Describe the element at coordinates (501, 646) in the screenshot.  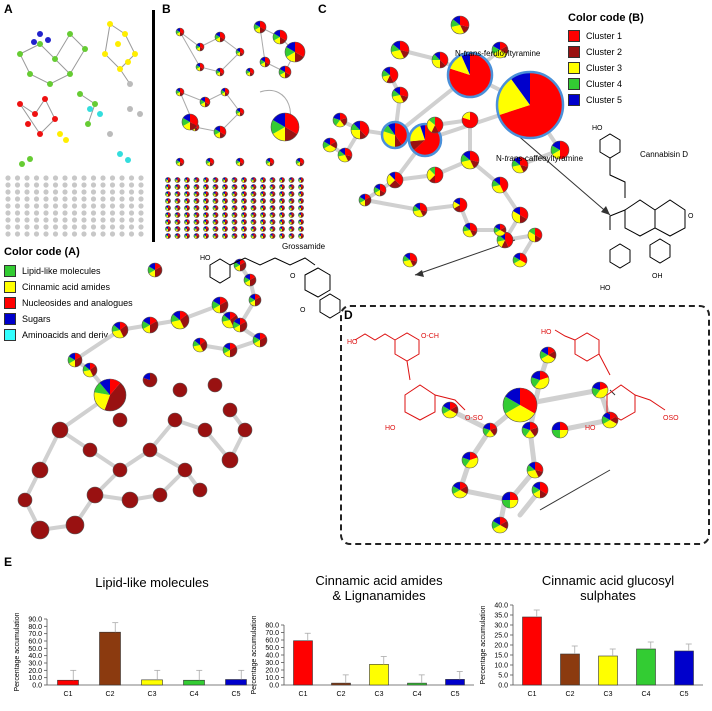
I see `y-tick-label: 20.0` at that location.